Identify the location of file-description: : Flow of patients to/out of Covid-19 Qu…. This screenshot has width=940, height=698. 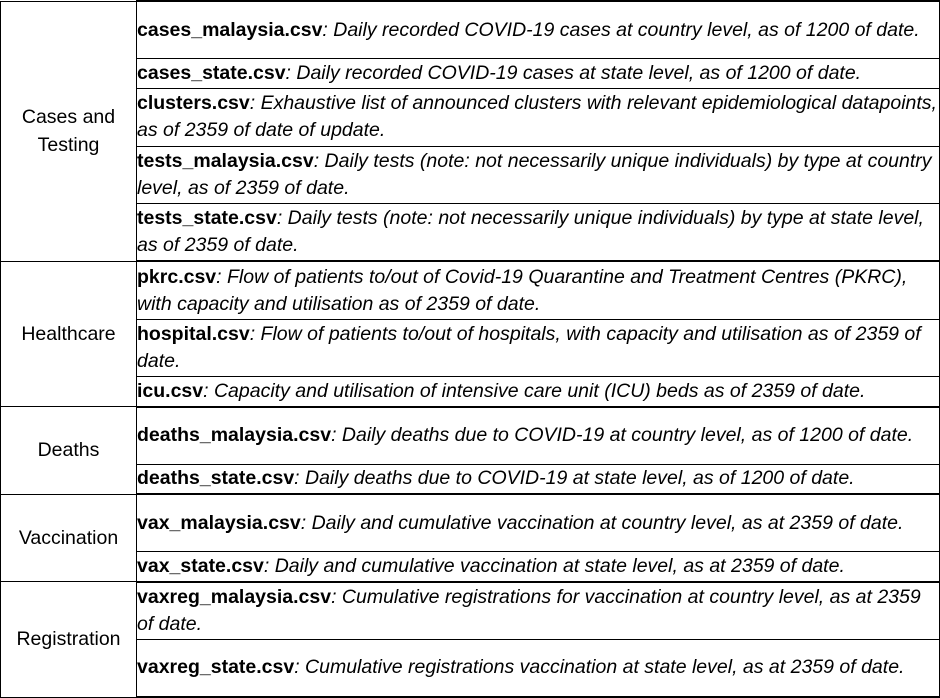
(522, 290).